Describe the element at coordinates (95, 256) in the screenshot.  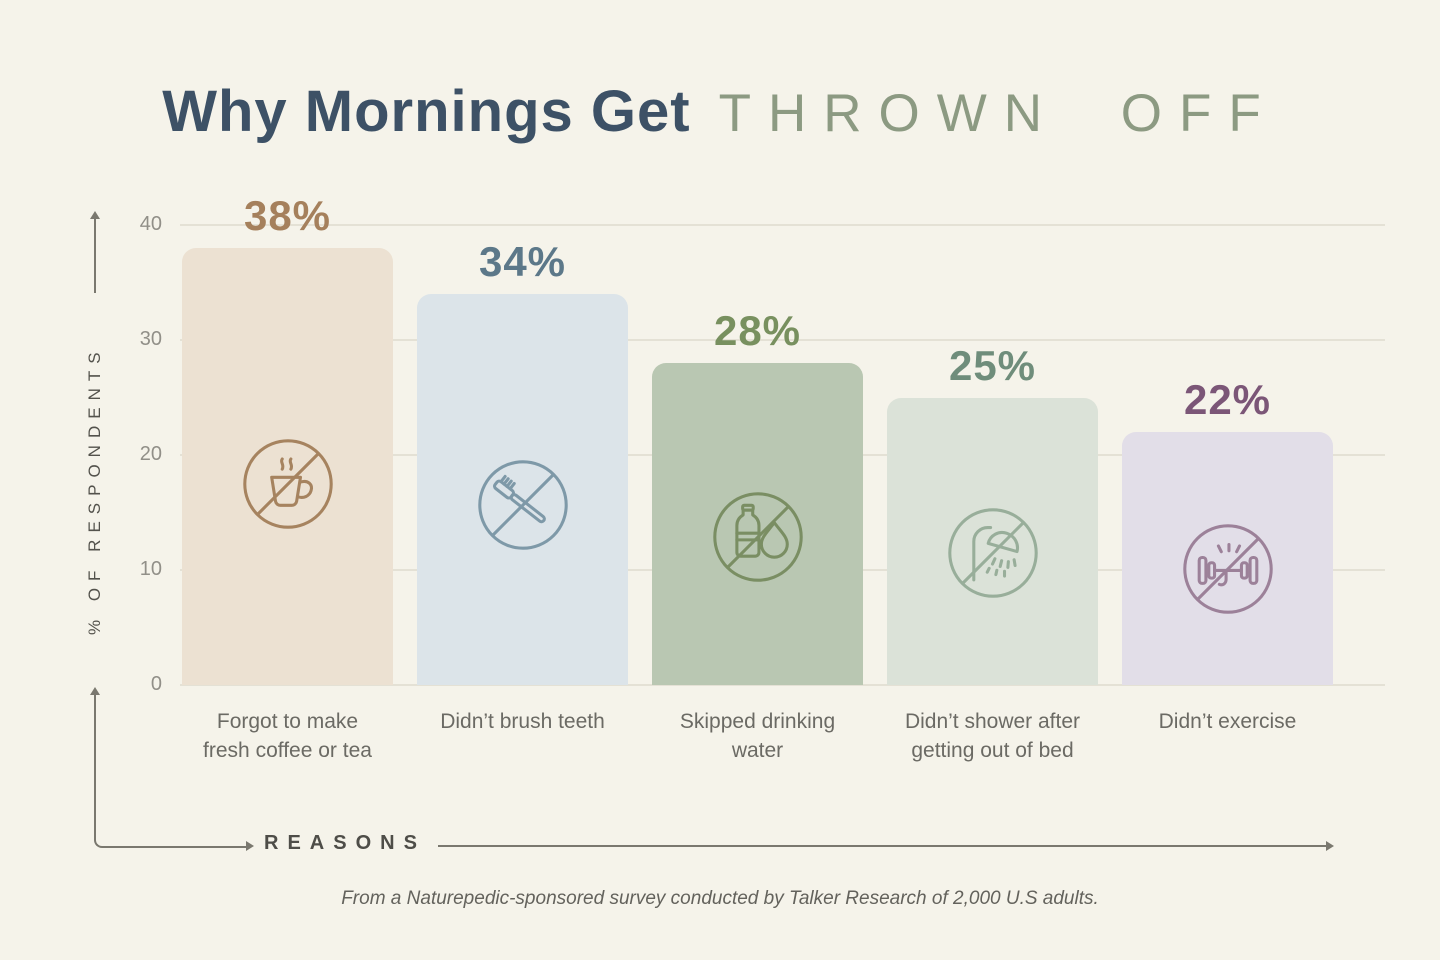
I see `y-axis-top-line` at that location.